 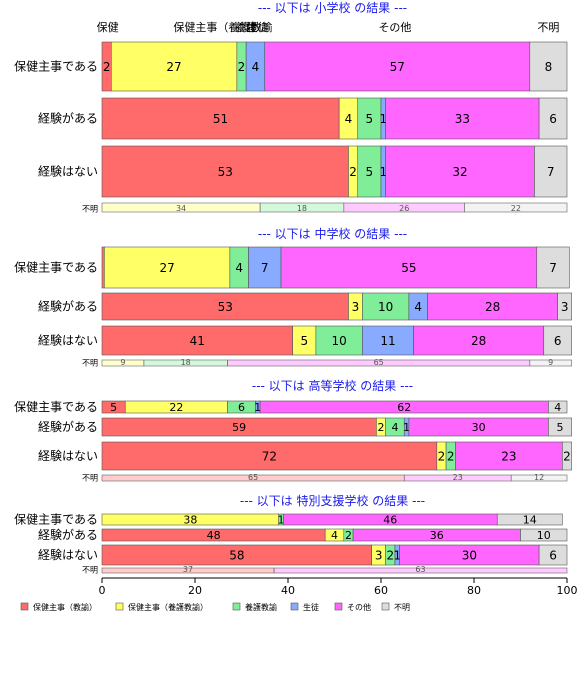 I want to click on x-tick-label: 100, so click(x=567, y=590).